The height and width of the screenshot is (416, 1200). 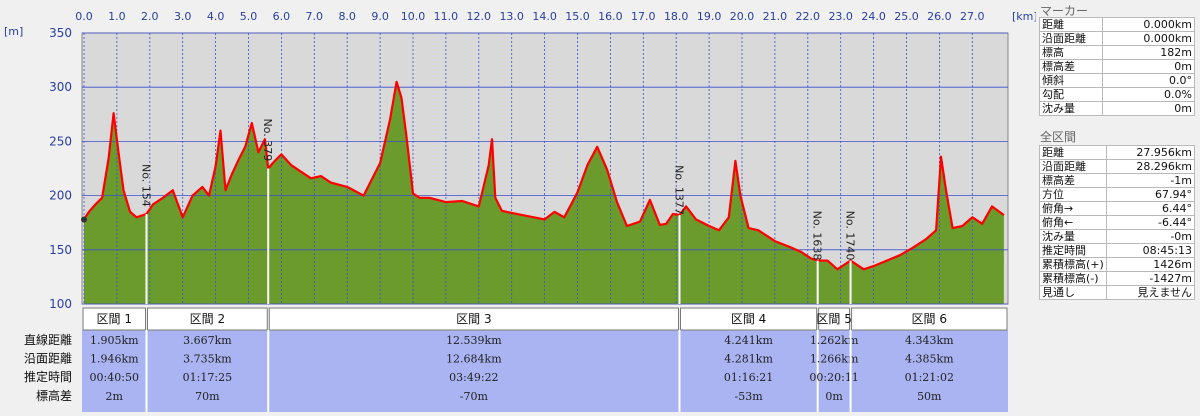 I want to click on x-tick-label: 1.0, so click(x=117, y=16).